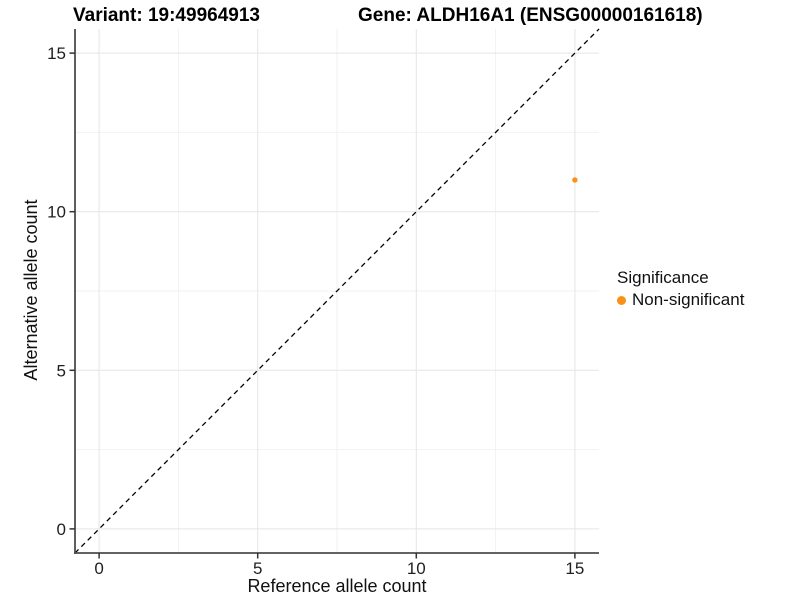 This screenshot has height=600, width=800. Describe the element at coordinates (575, 180) in the screenshot. I see `data-point` at that location.